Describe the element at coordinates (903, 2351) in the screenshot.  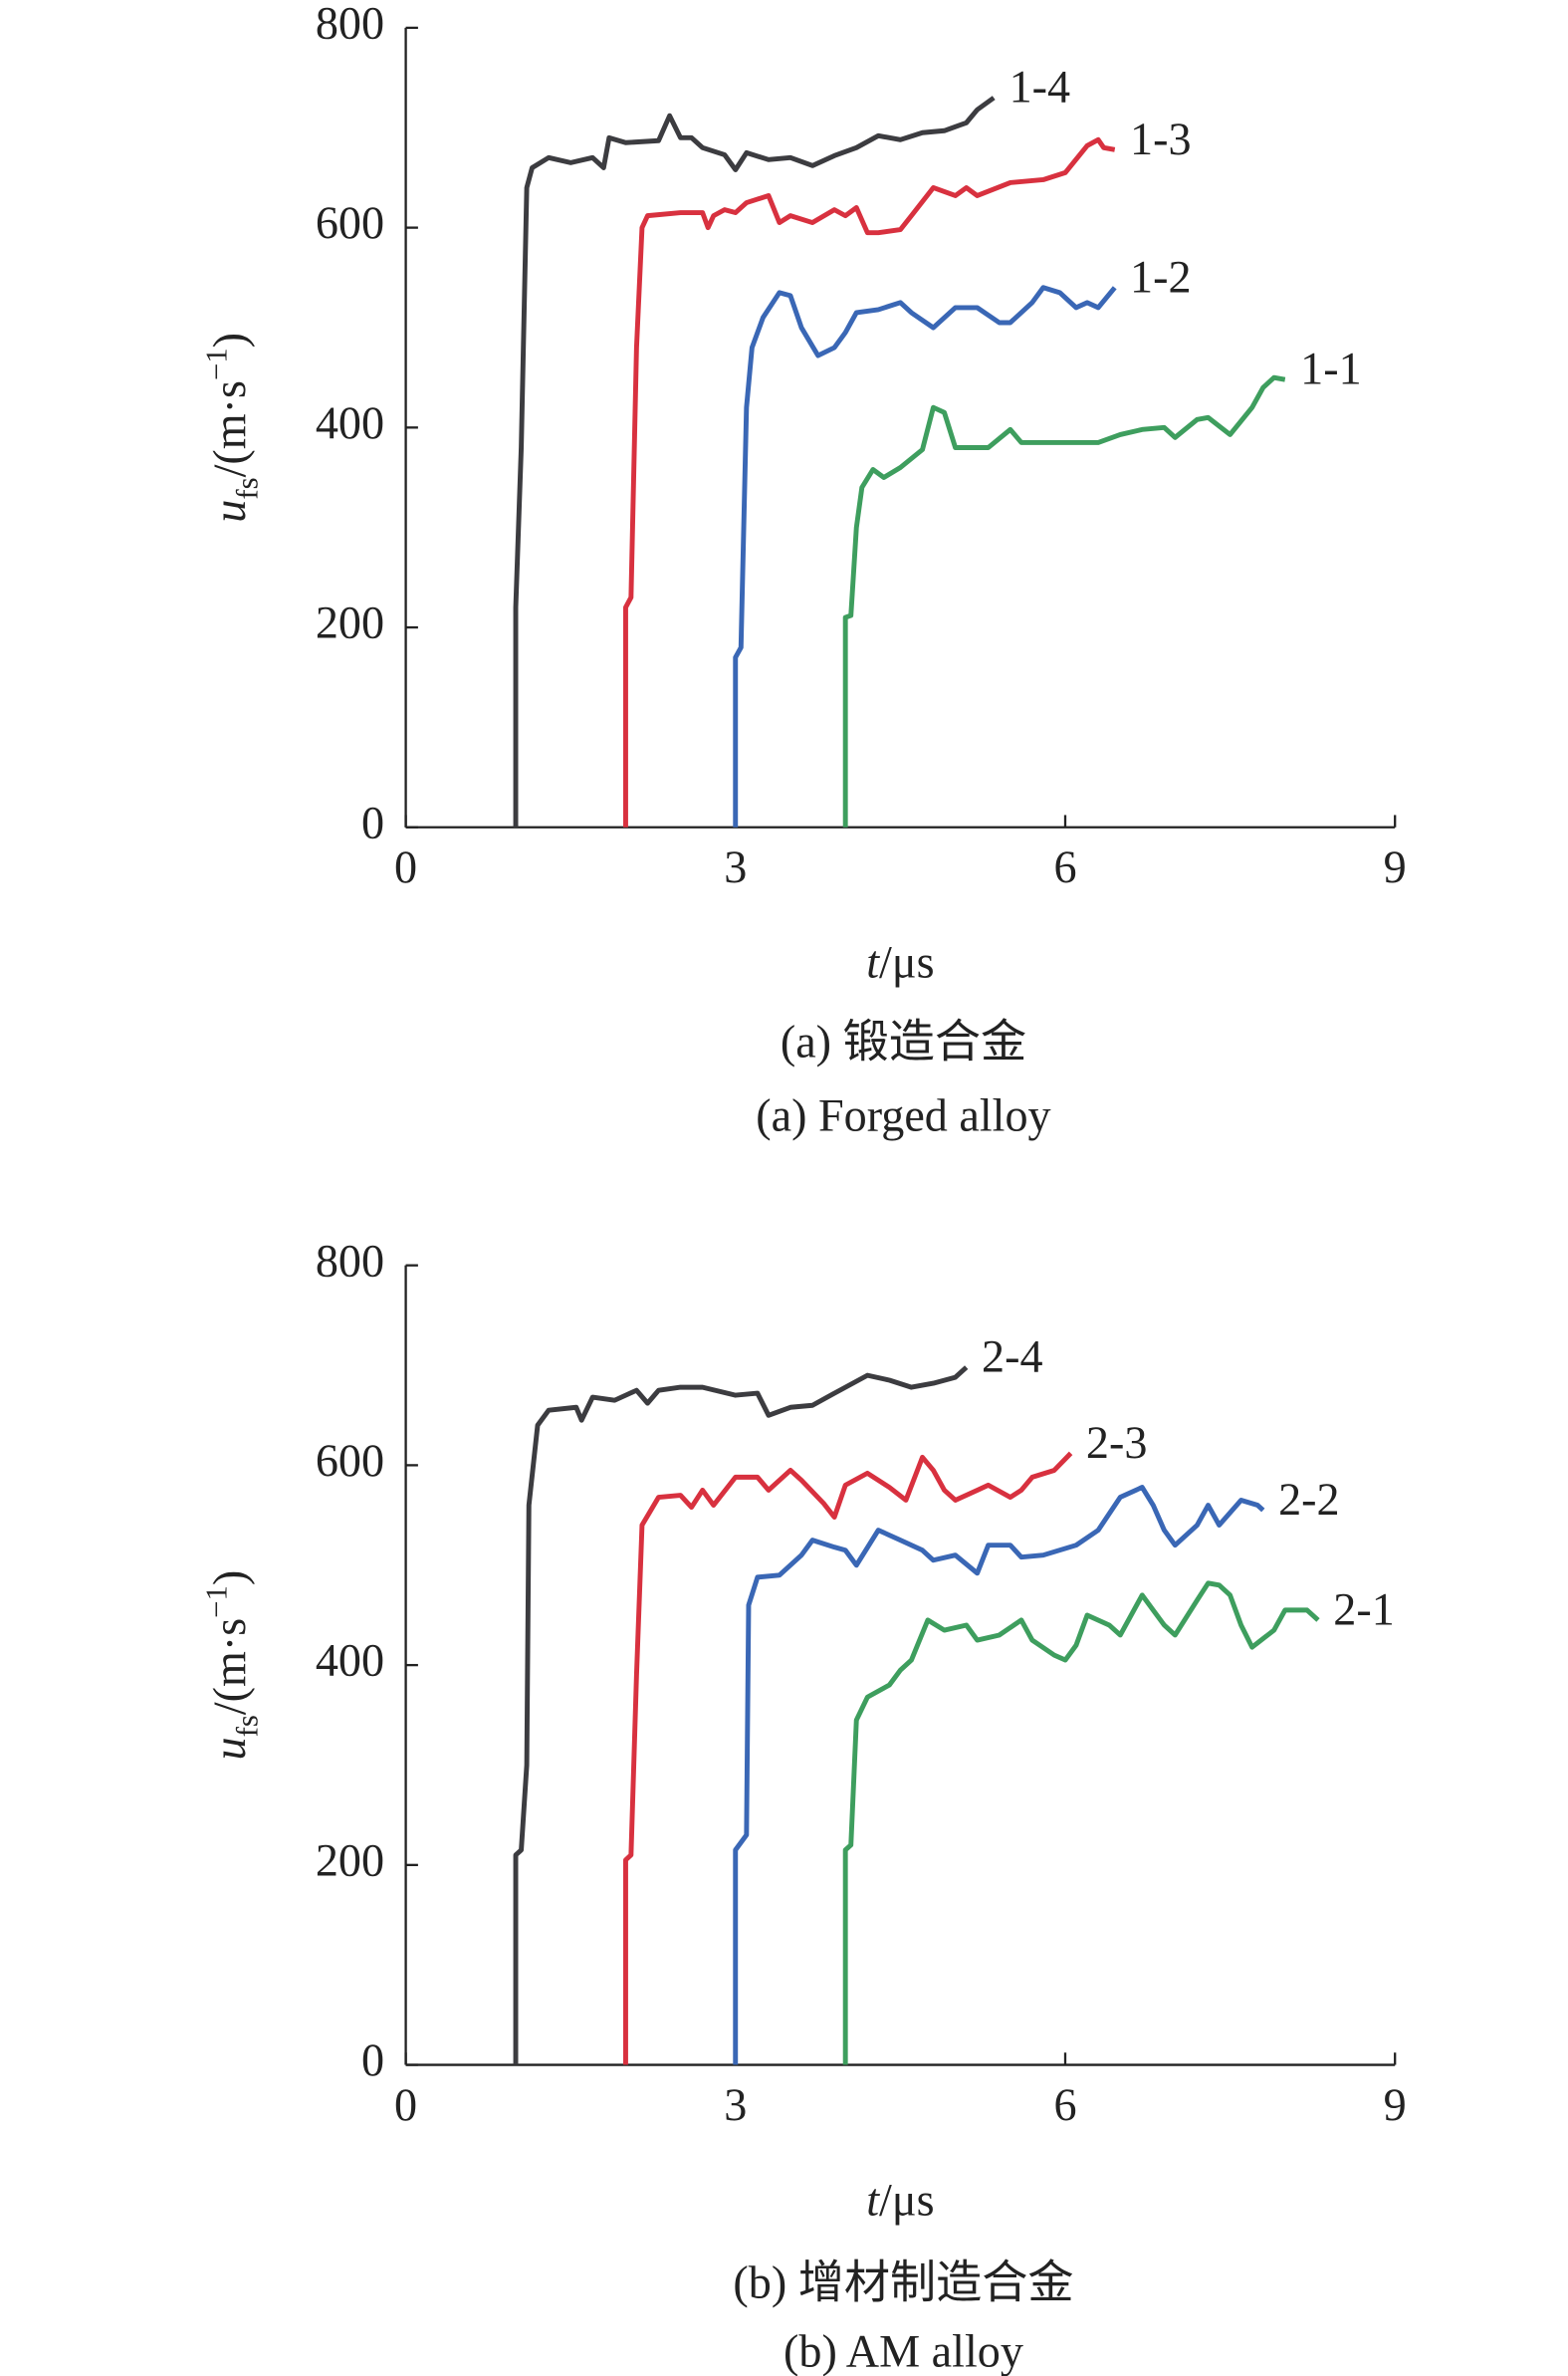
I see `caption: (b) AM alloy` at that location.